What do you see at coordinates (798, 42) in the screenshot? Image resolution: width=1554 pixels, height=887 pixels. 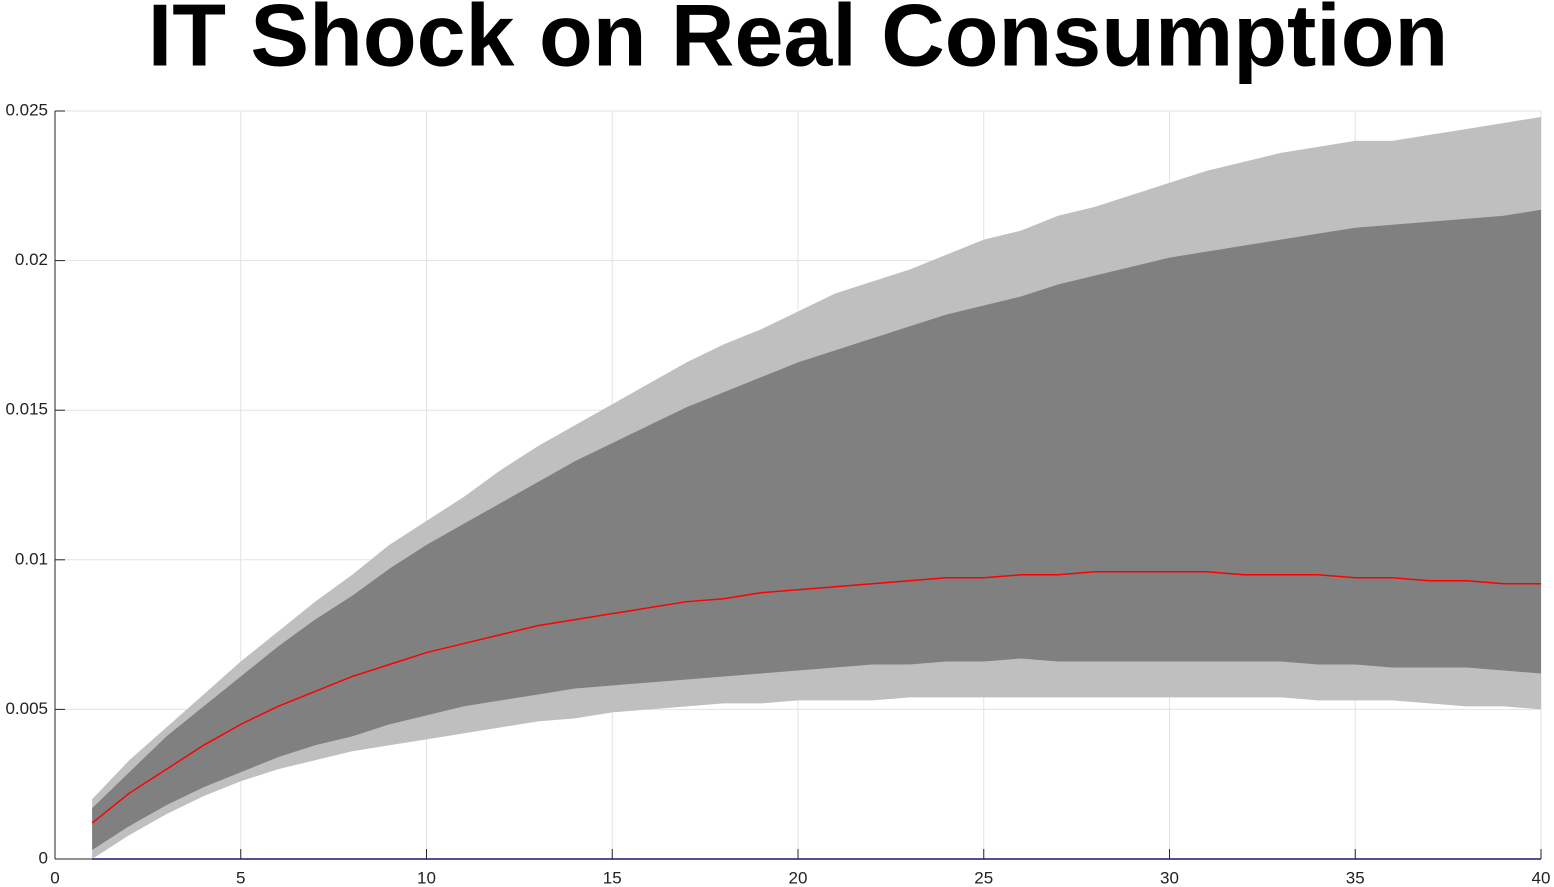 I see `chart-title: IT Shock on Real Consumption` at bounding box center [798, 42].